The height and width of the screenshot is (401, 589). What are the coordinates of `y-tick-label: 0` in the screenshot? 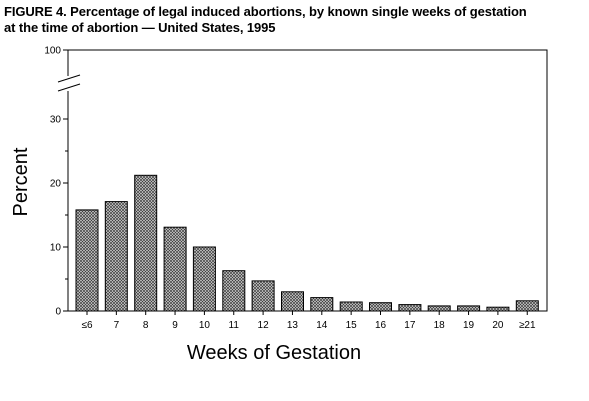 It's located at (58, 312).